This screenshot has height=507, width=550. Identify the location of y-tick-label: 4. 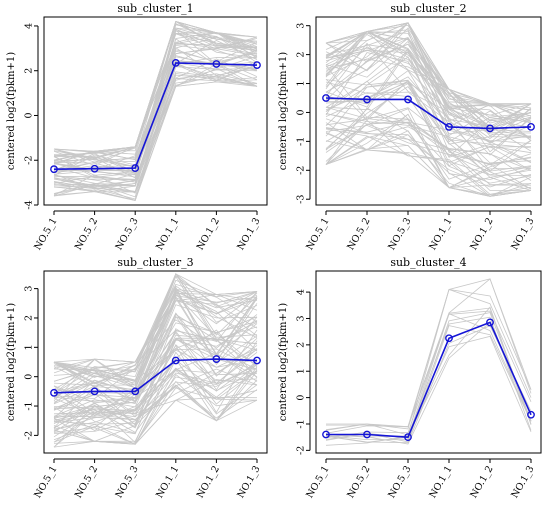
(29, 26).